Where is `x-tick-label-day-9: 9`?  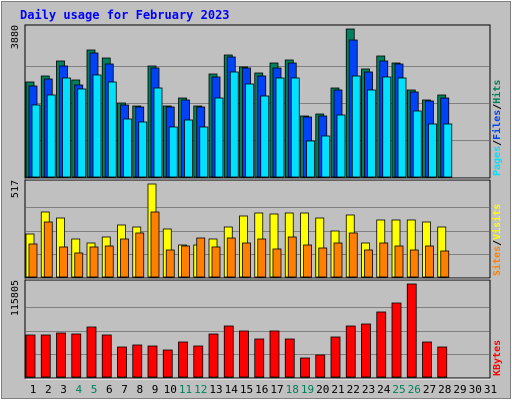 x-tick-label-day-9: 9 is located at coordinates (155, 389).